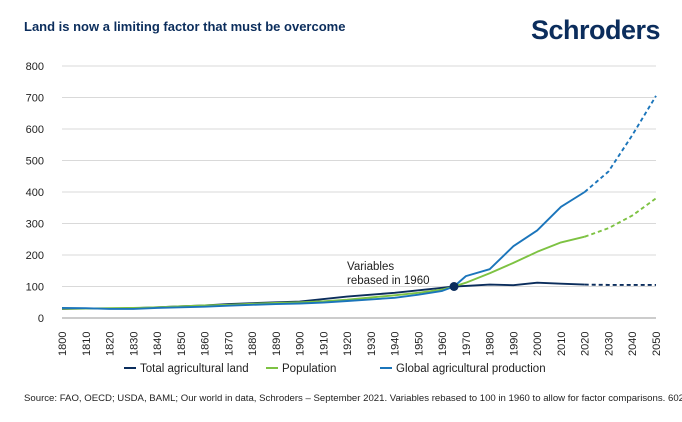 This screenshot has width=682, height=422. I want to click on y-tick-label: 600, so click(35, 130).